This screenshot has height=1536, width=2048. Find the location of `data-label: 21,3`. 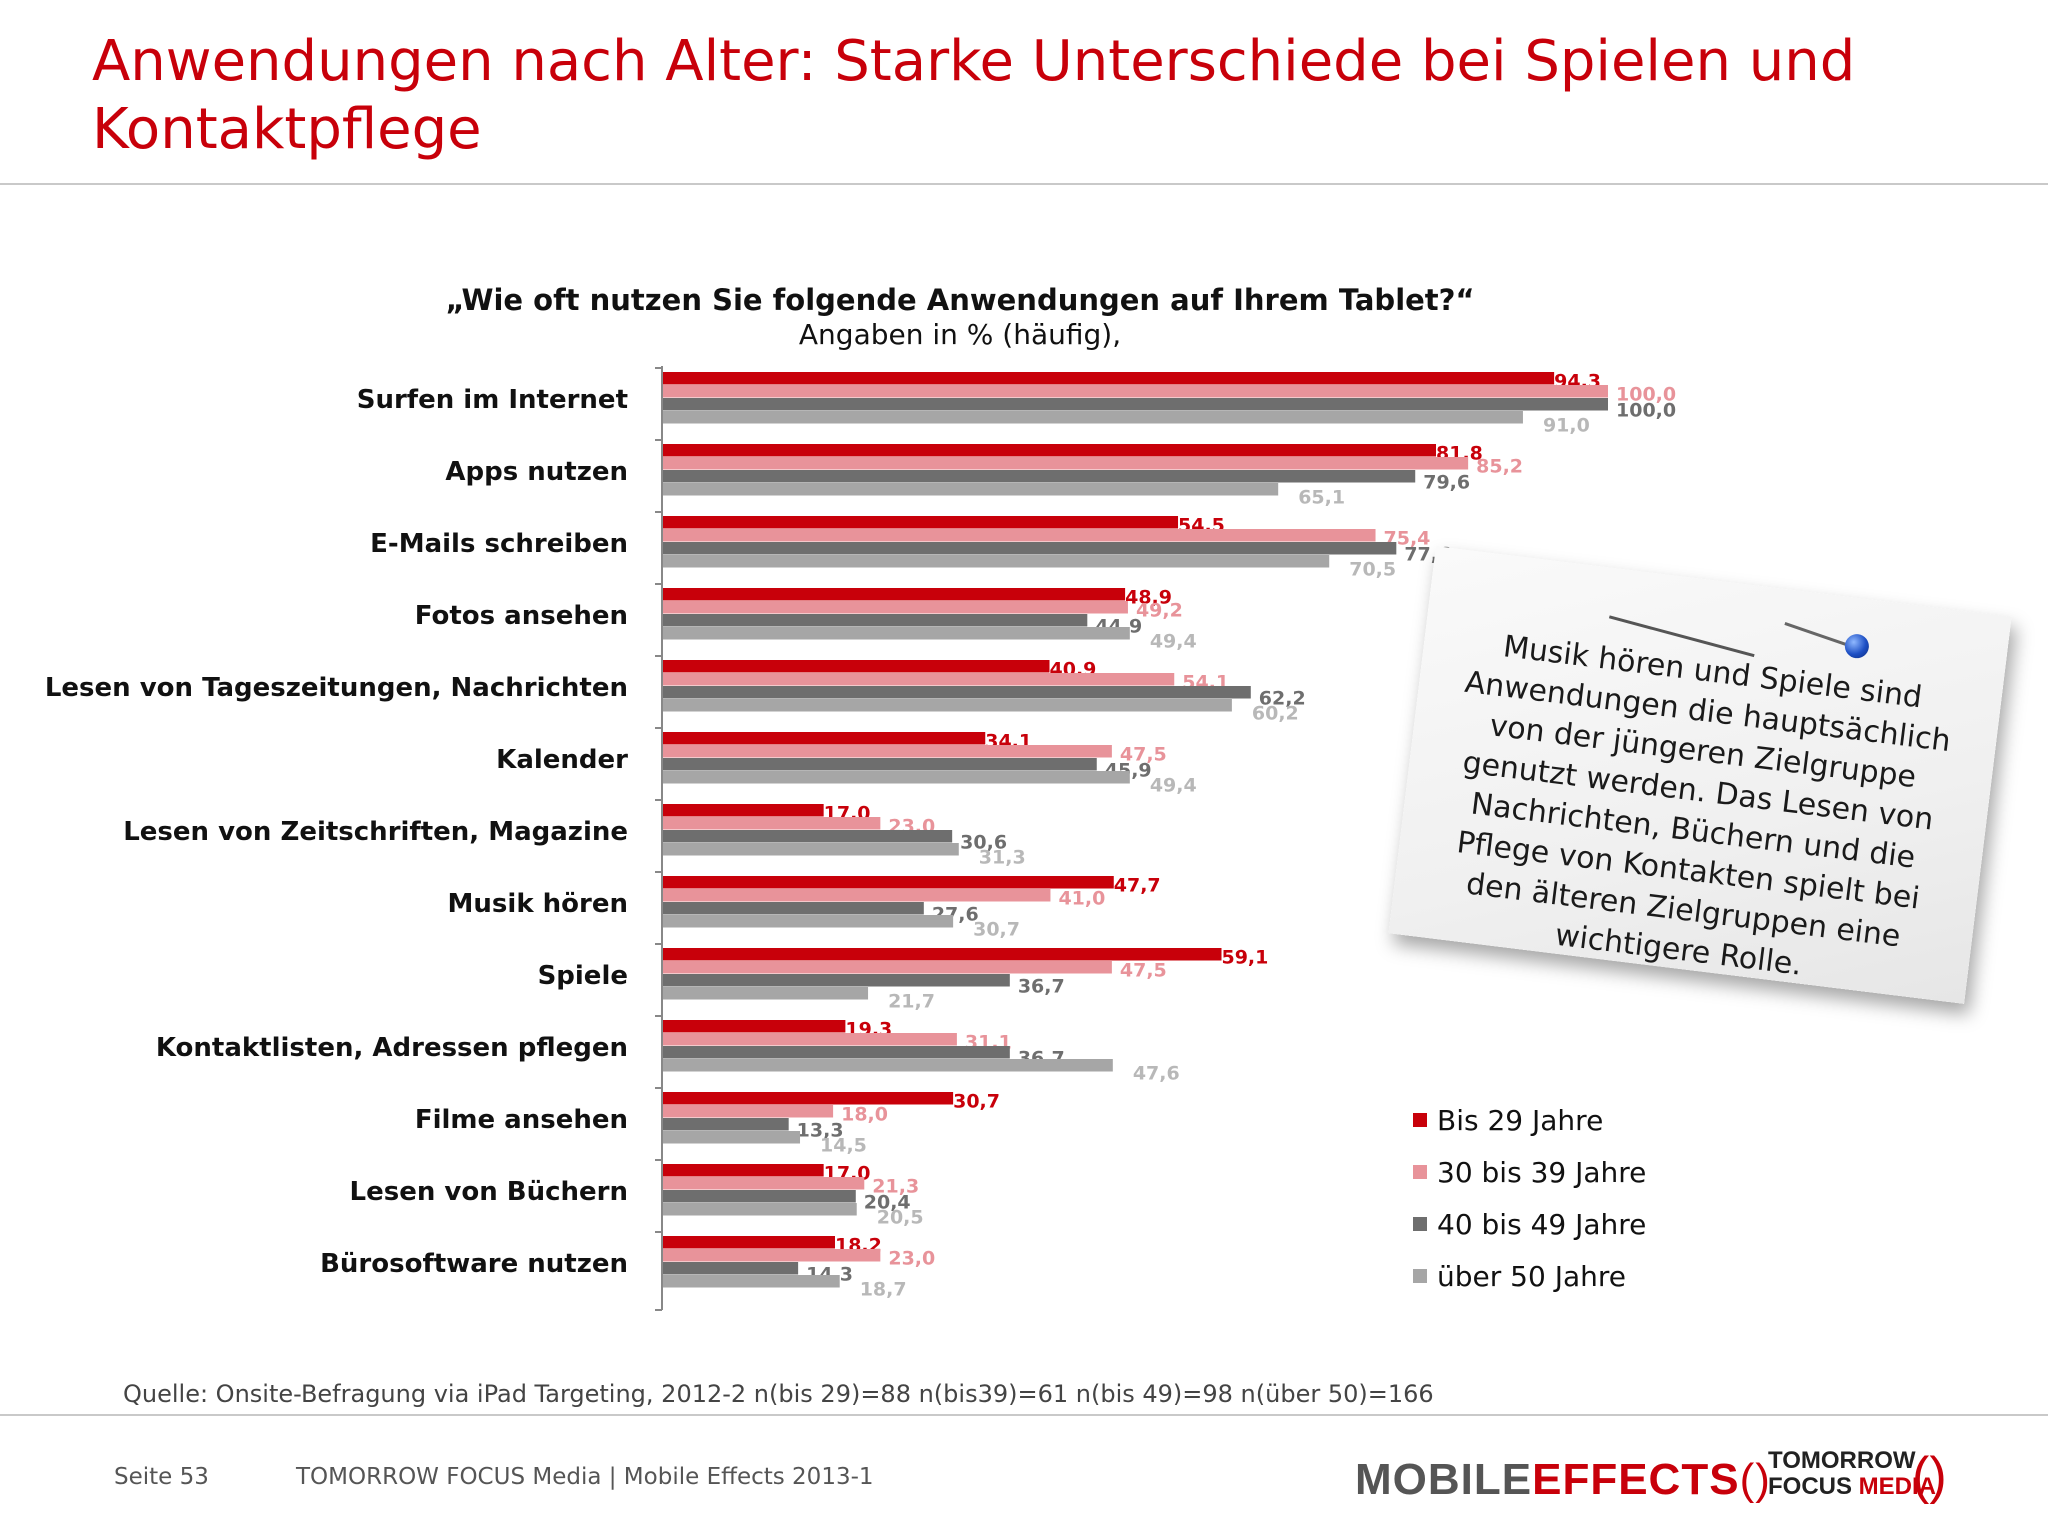

data-label: 21,3 is located at coordinates (895, 1187).